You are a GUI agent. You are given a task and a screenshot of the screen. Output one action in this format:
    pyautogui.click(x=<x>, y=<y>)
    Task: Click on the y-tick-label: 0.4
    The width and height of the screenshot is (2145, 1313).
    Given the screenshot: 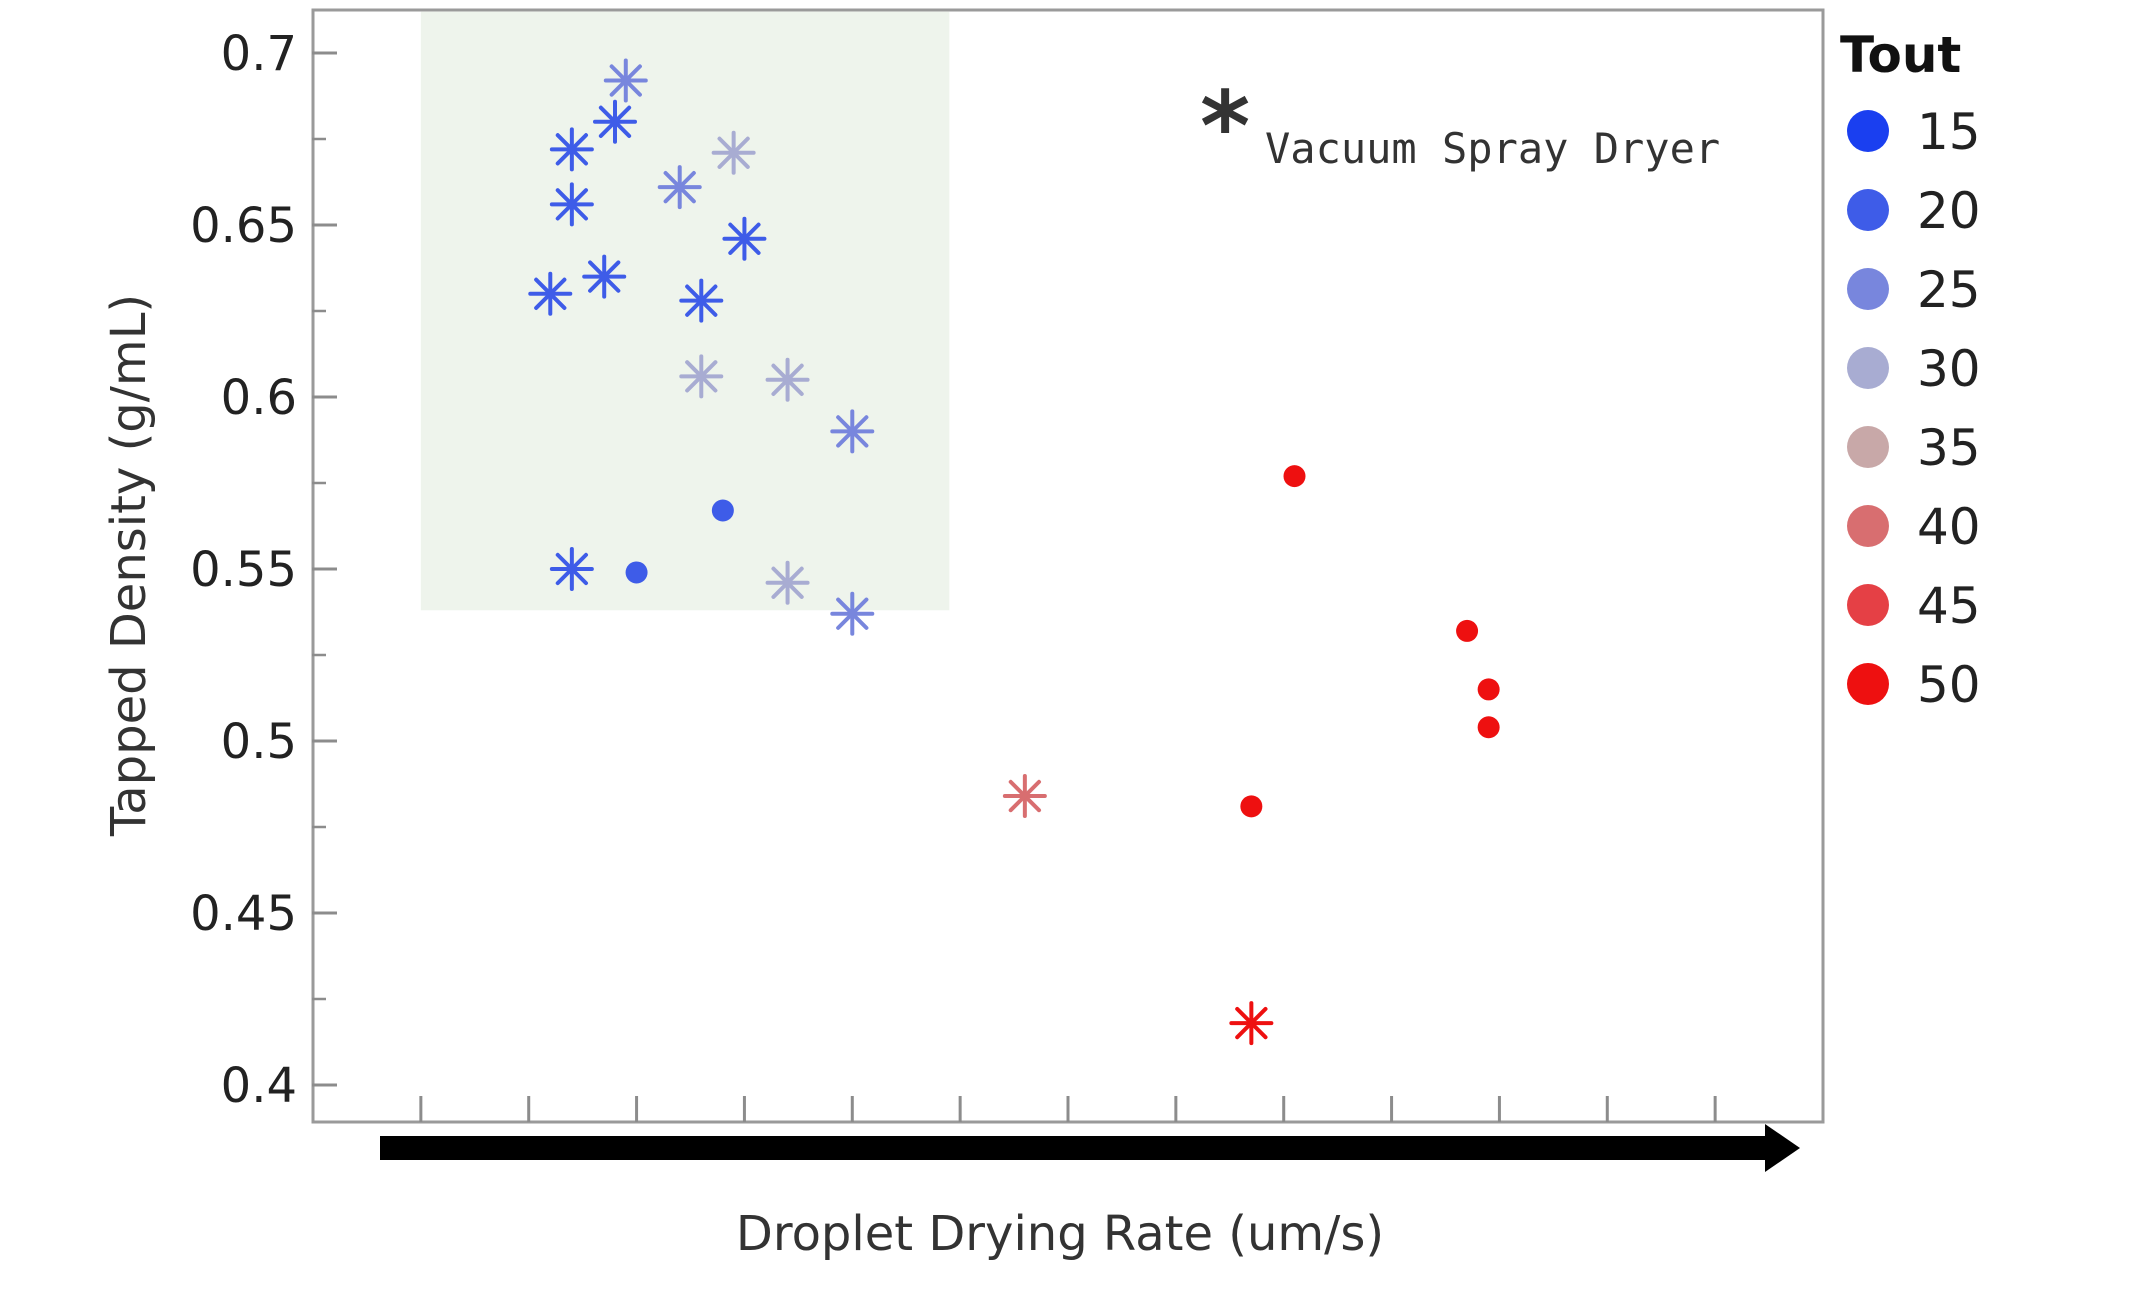 What is the action you would take?
    pyautogui.click(x=259, y=1086)
    